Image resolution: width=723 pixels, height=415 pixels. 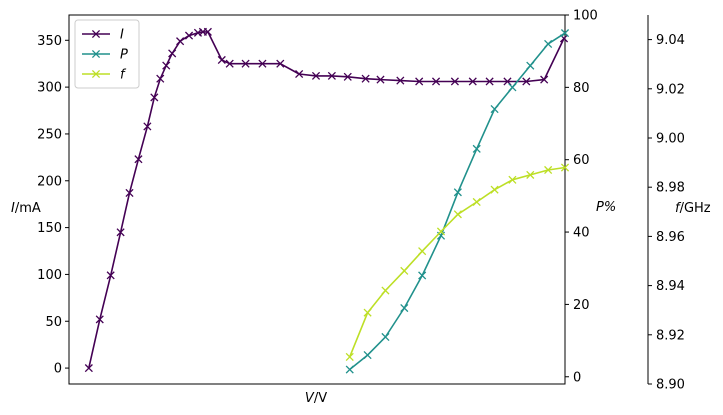 I want to click on y-axis-label-I: I/mA, so click(x=26, y=208).